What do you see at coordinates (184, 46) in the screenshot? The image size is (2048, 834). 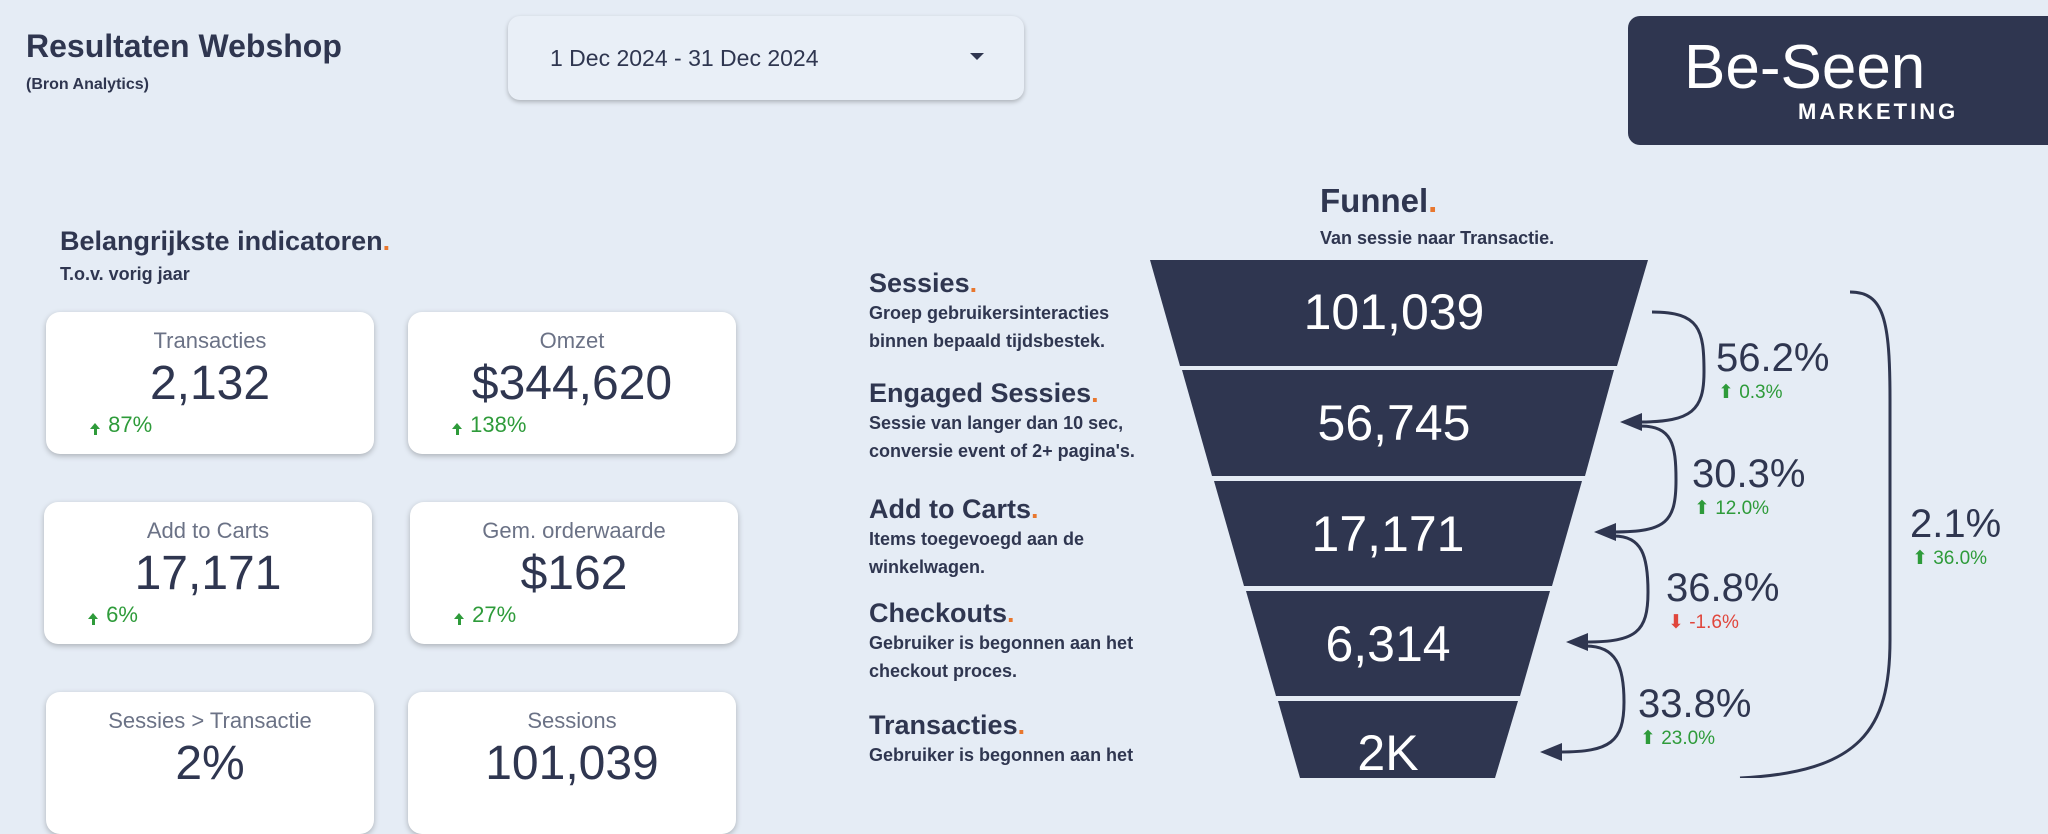 I see `page-title: Resultaten Webshop` at bounding box center [184, 46].